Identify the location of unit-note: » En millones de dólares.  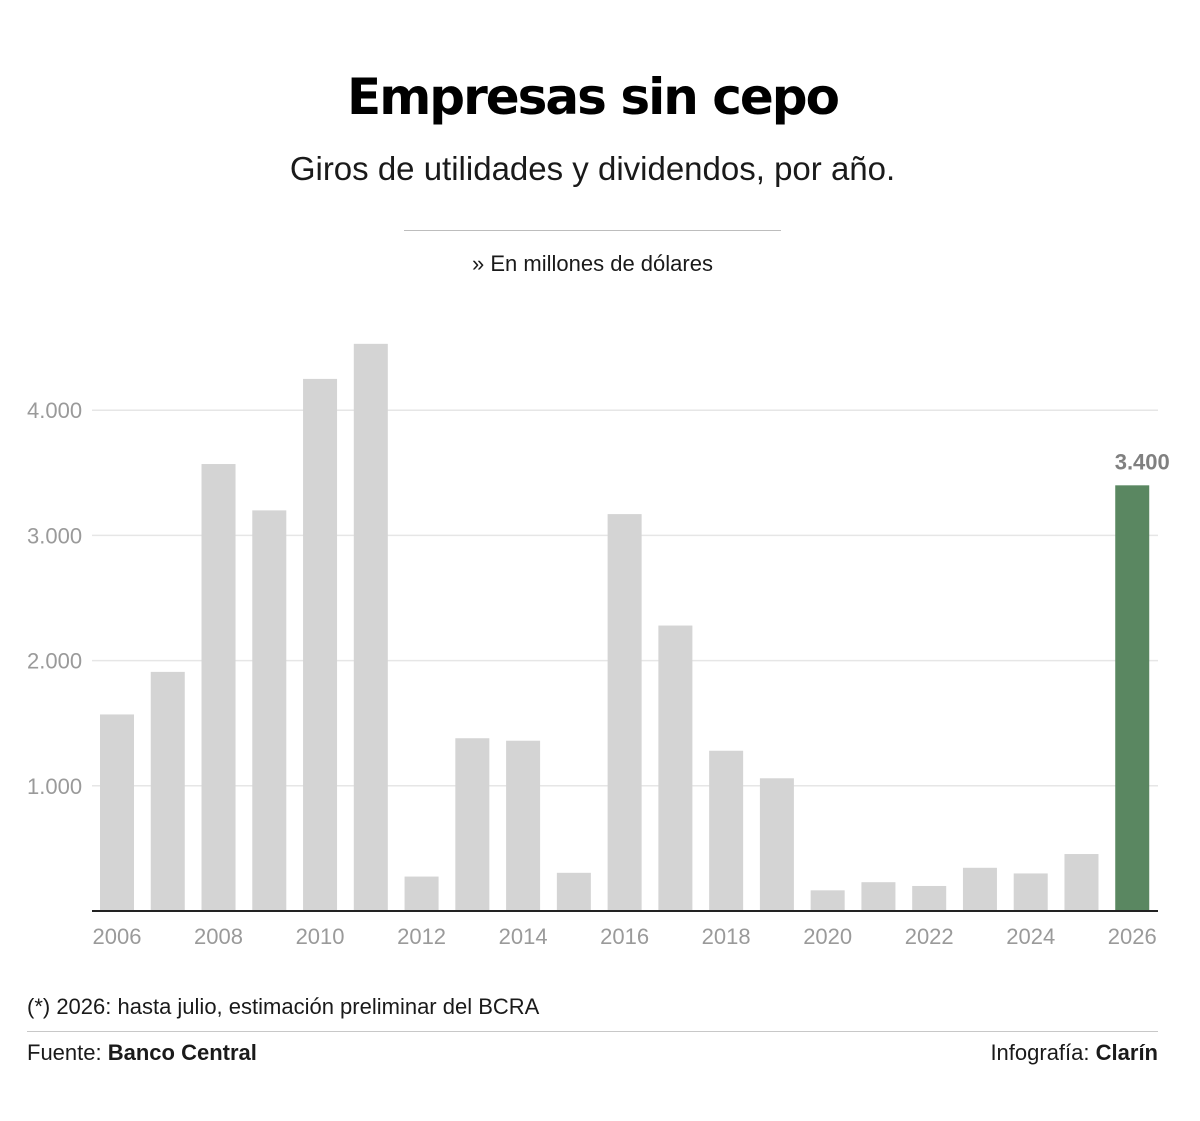
(592, 263).